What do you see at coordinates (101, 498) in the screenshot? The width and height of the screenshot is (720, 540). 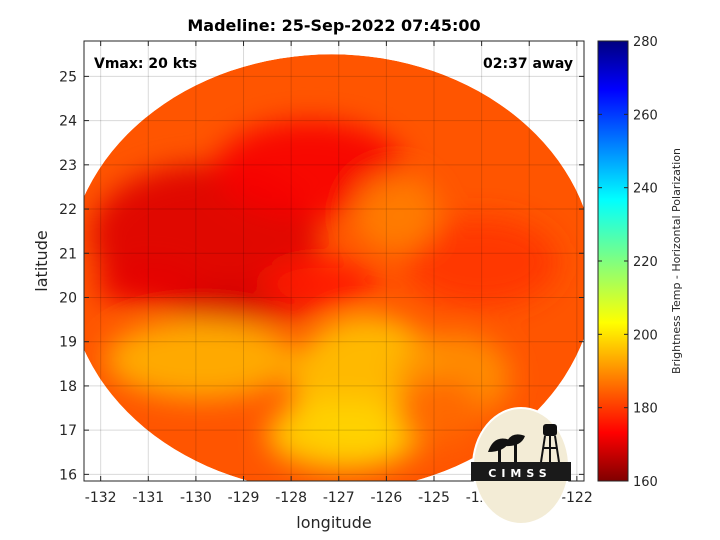 I see `x-tick-label: -132` at bounding box center [101, 498].